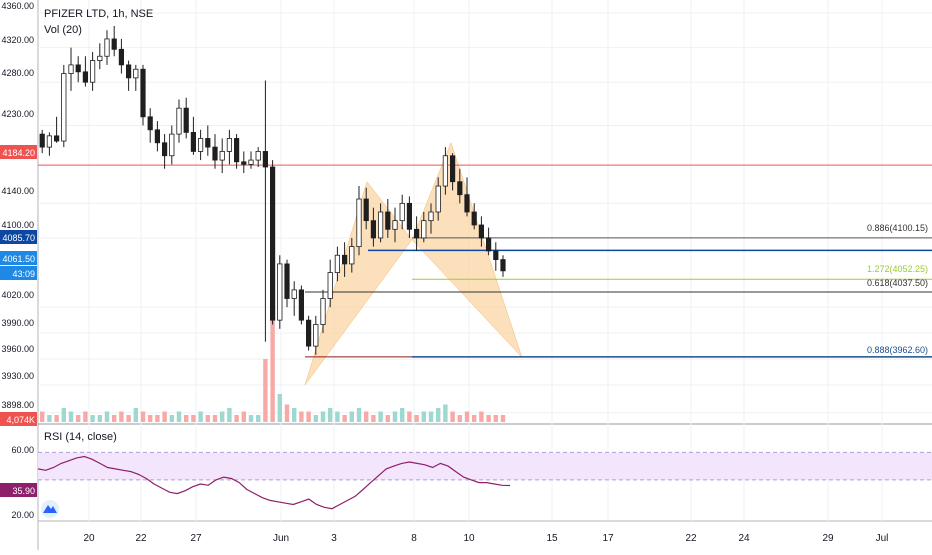  What do you see at coordinates (80, 437) in the screenshot?
I see `rsi-label: RSI (14, close)` at bounding box center [80, 437].